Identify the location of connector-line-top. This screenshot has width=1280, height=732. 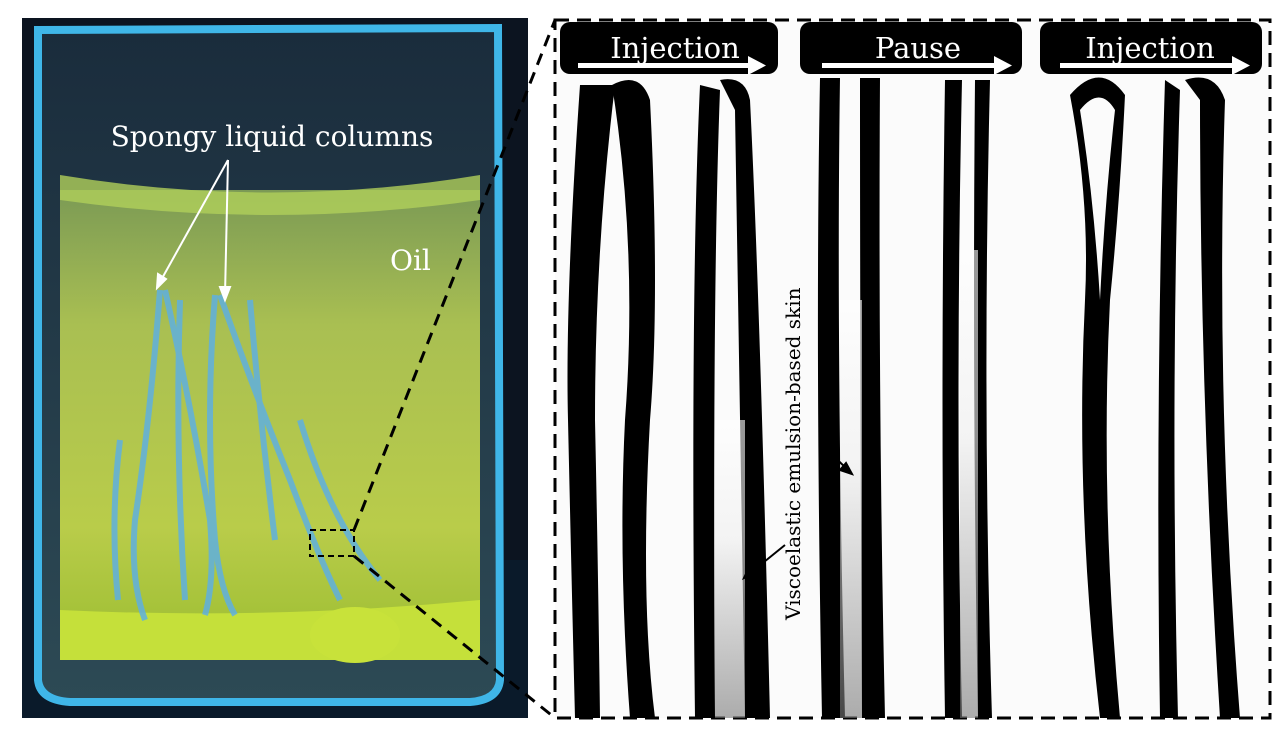
(454, 275).